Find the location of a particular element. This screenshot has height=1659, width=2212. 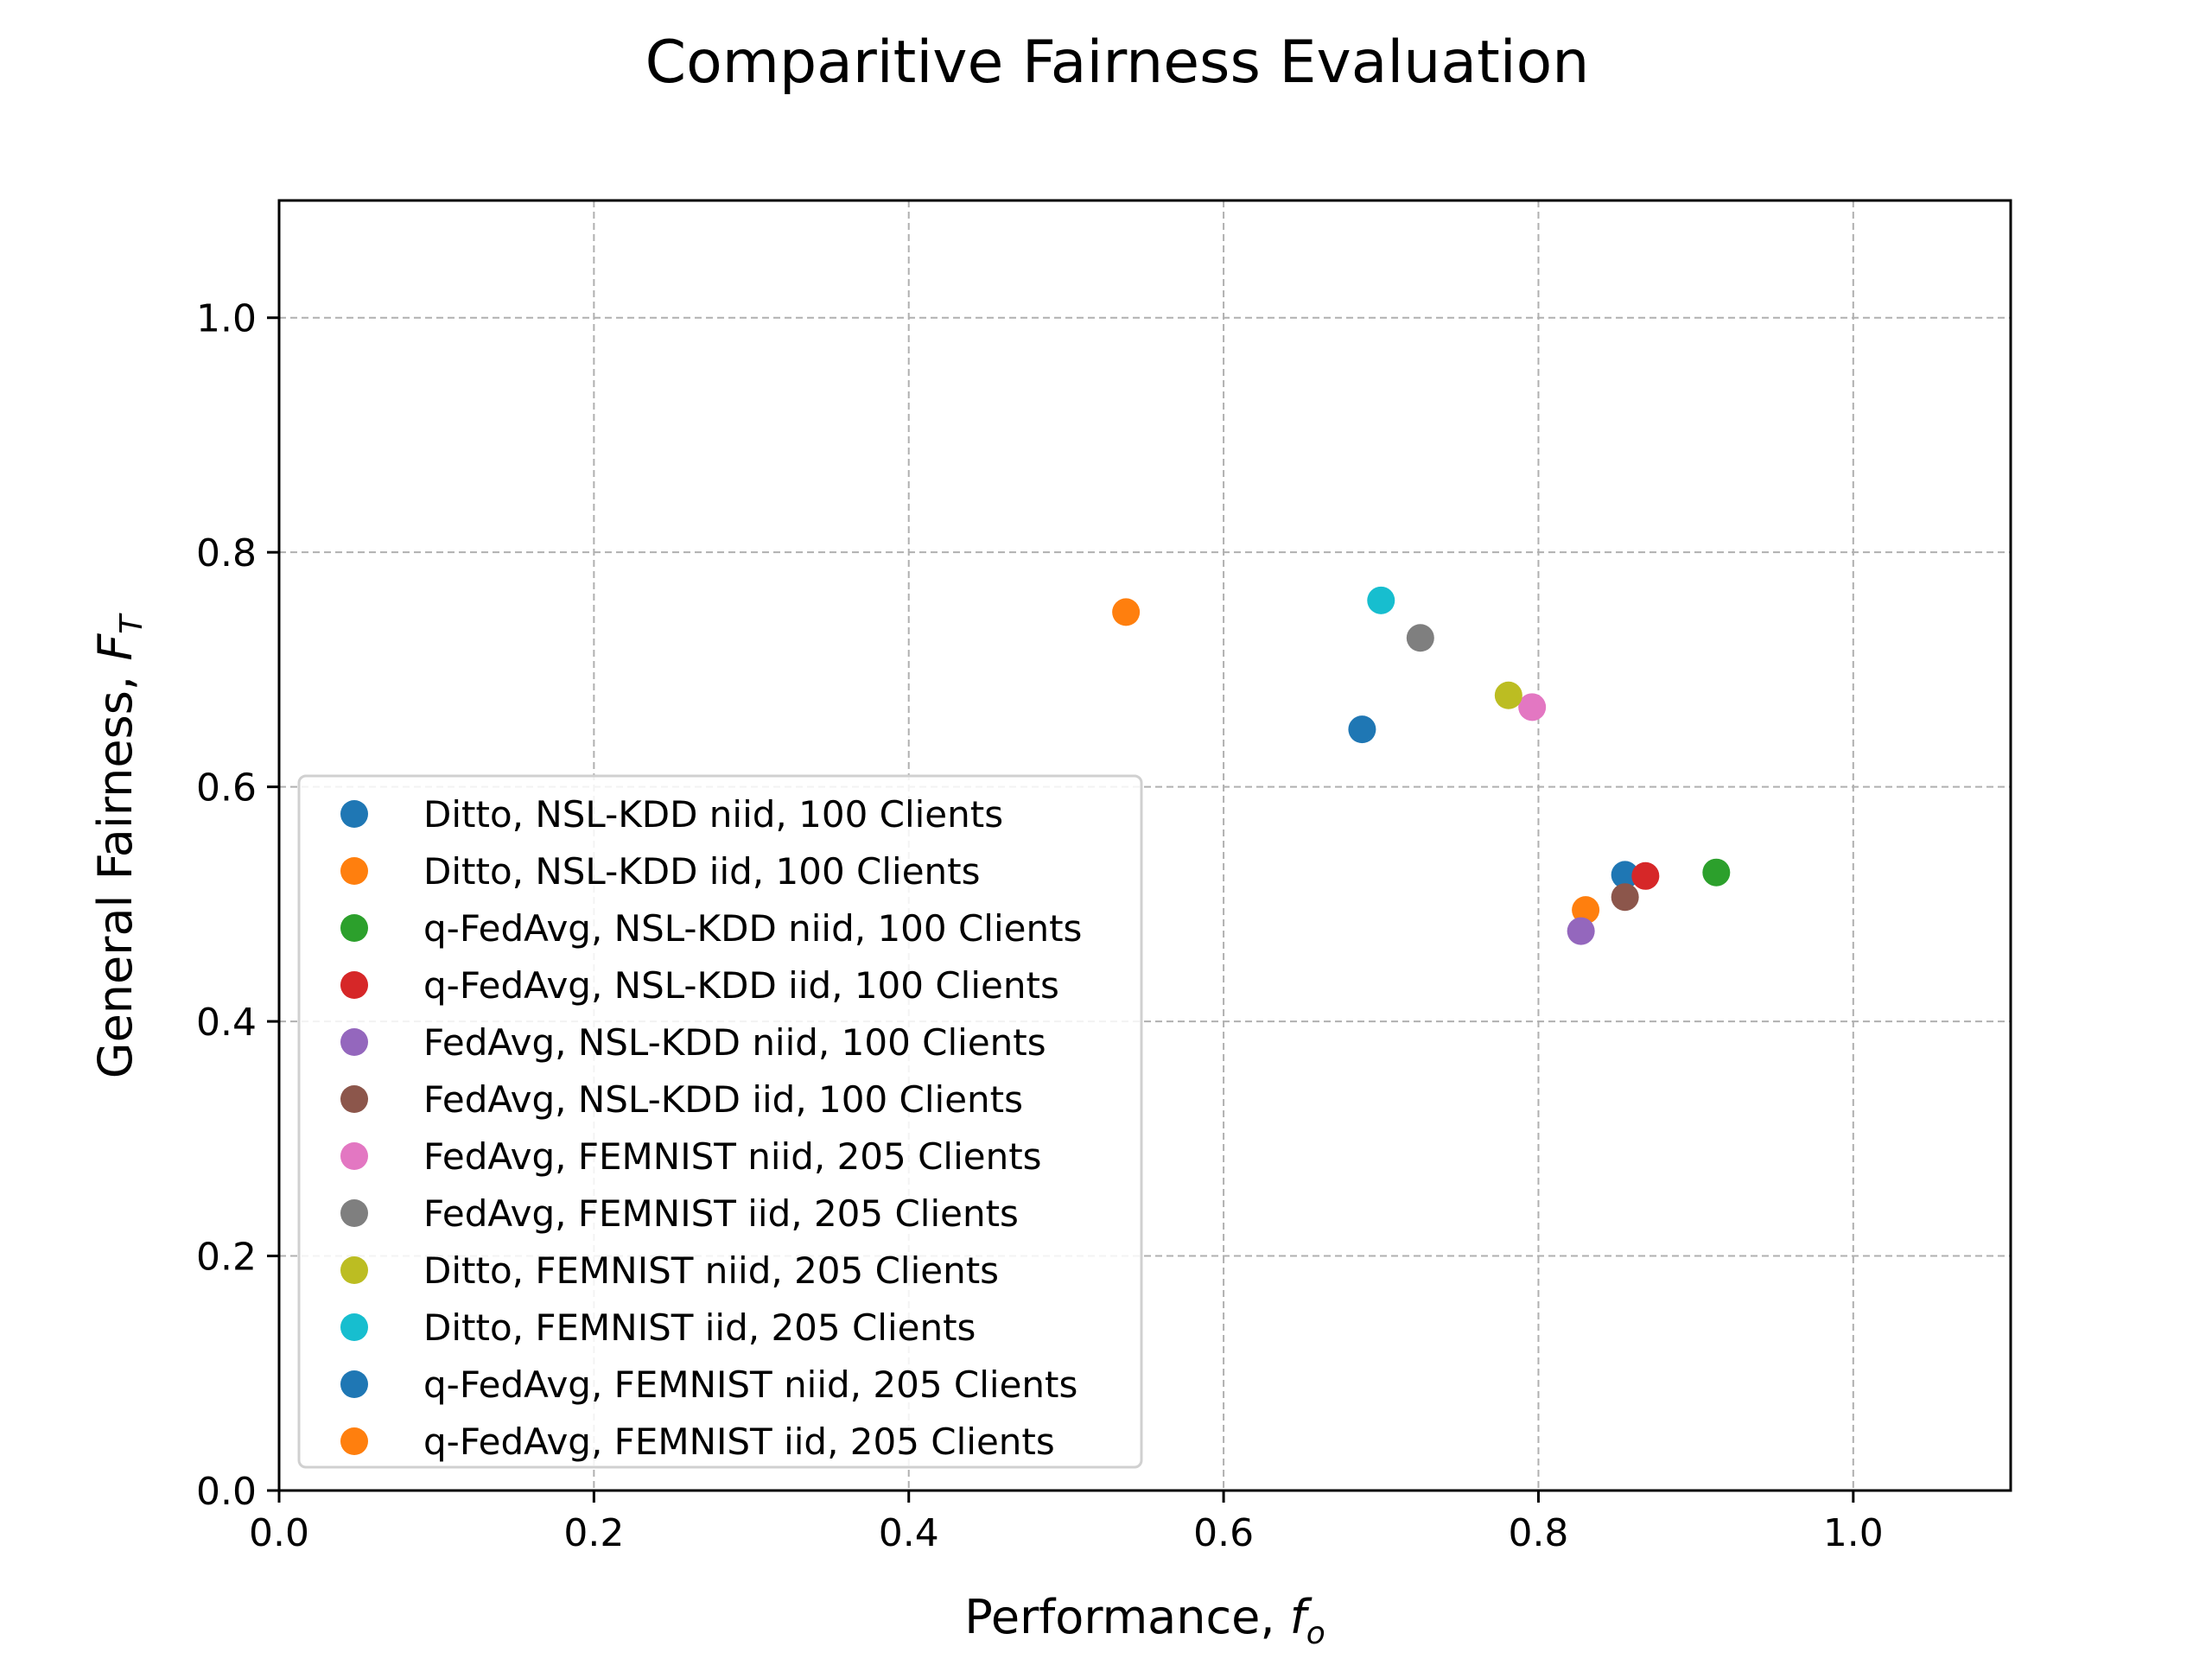

x-tick-label: 0.2 is located at coordinates (593, 1533).